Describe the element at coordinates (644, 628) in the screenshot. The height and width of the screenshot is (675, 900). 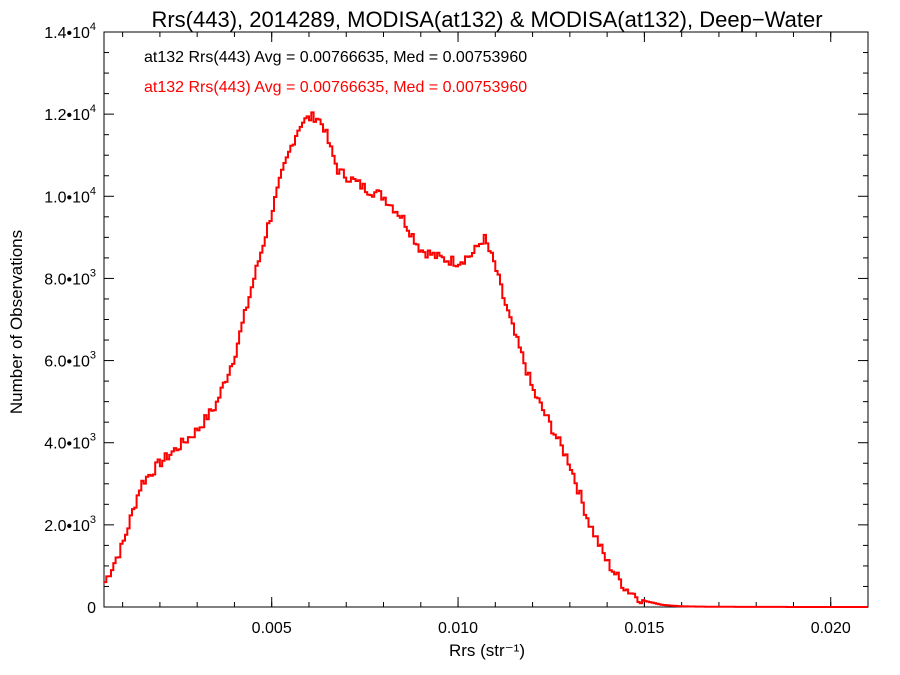
I see `x-tick-label: 0.015` at that location.